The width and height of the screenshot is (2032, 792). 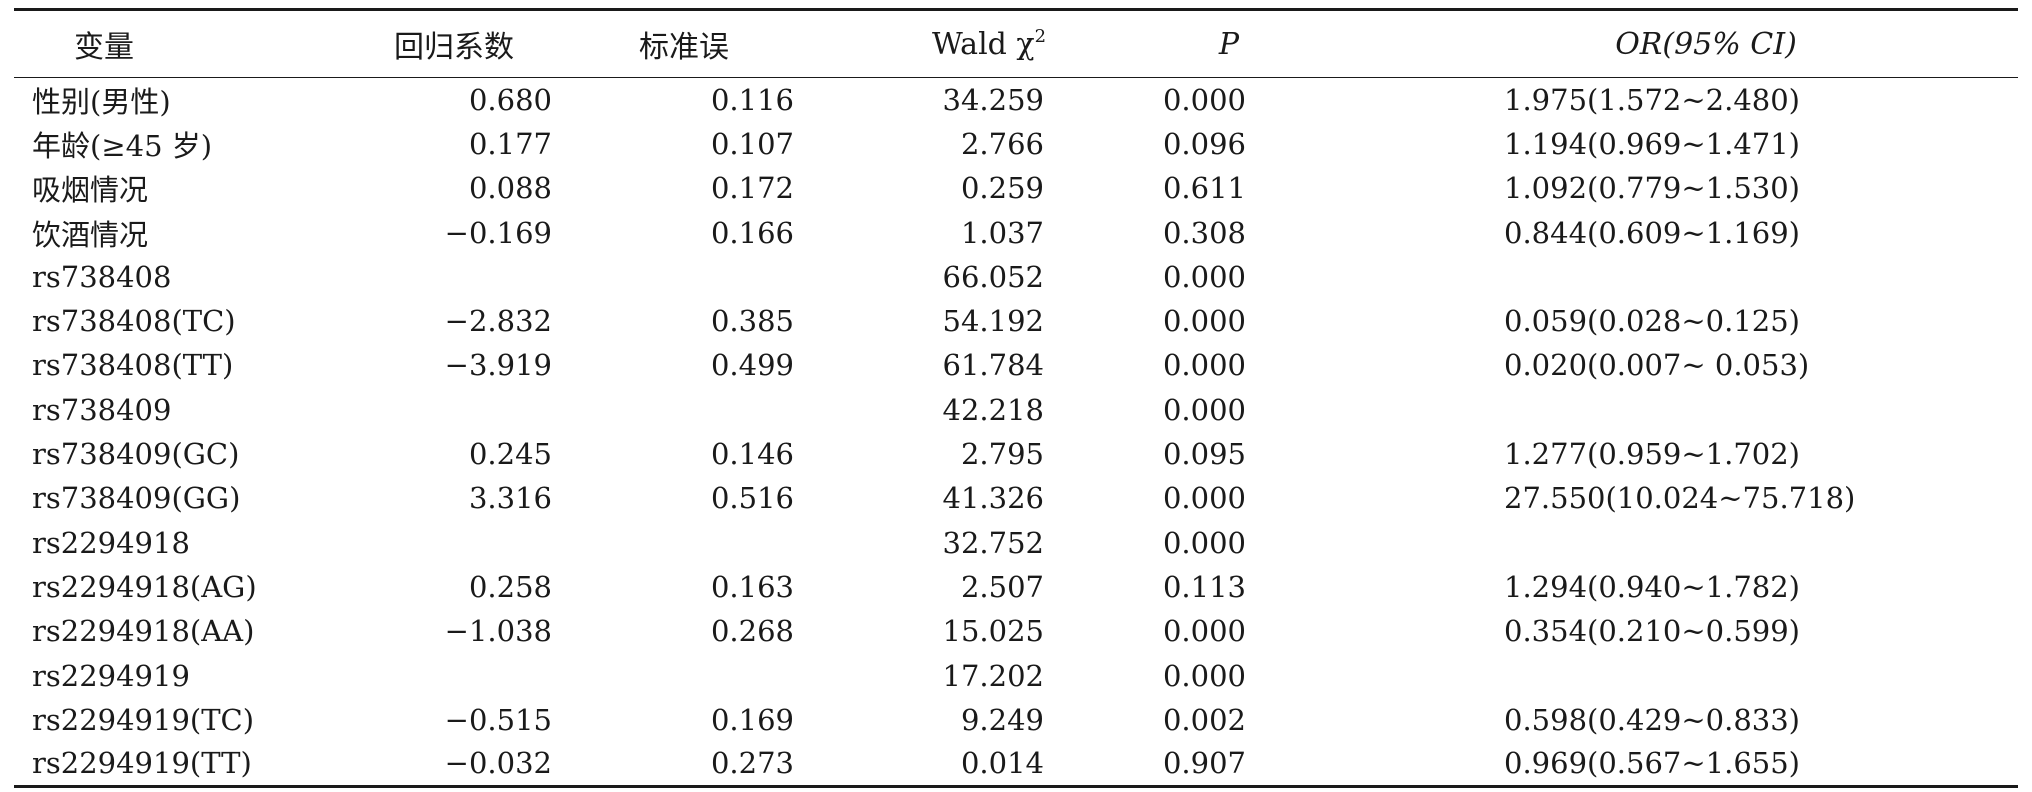 What do you see at coordinates (1691, 43) in the screenshot?
I see `header-or-ci: OR(95% CI)` at bounding box center [1691, 43].